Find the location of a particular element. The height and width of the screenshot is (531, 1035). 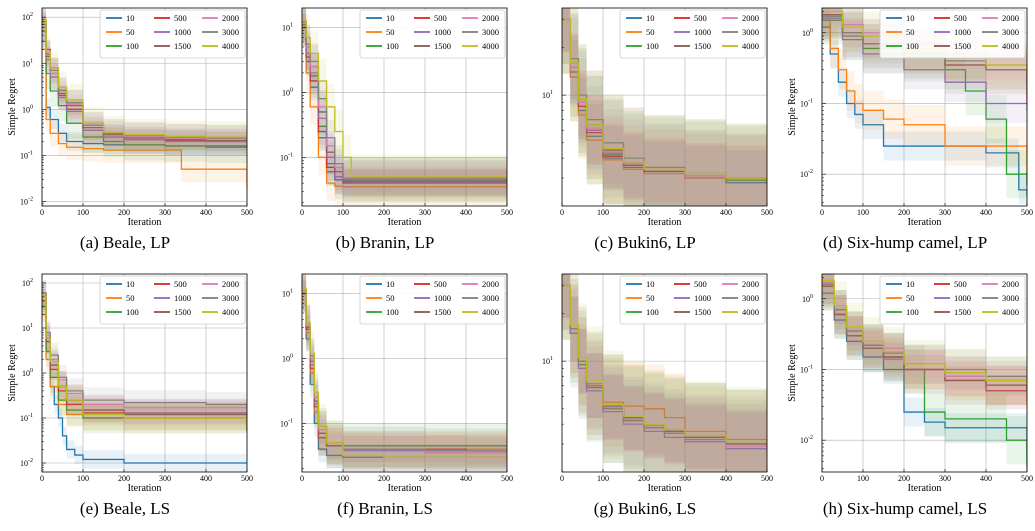

x-tick-label: 300 is located at coordinates (165, 478).